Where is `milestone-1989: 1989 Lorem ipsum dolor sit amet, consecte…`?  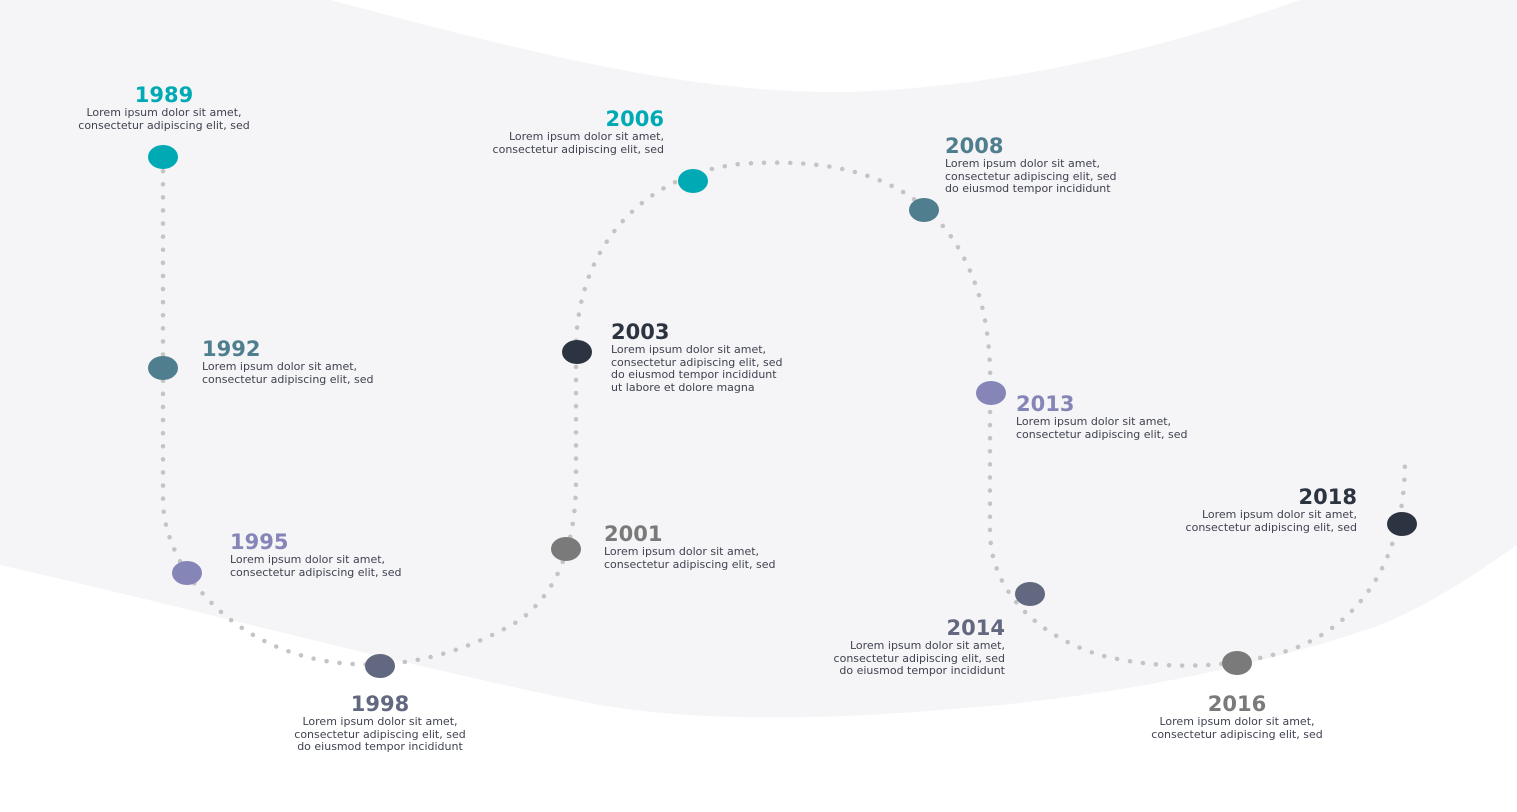 milestone-1989: 1989 Lorem ipsum dolor sit amet, consecte… is located at coordinates (164, 107).